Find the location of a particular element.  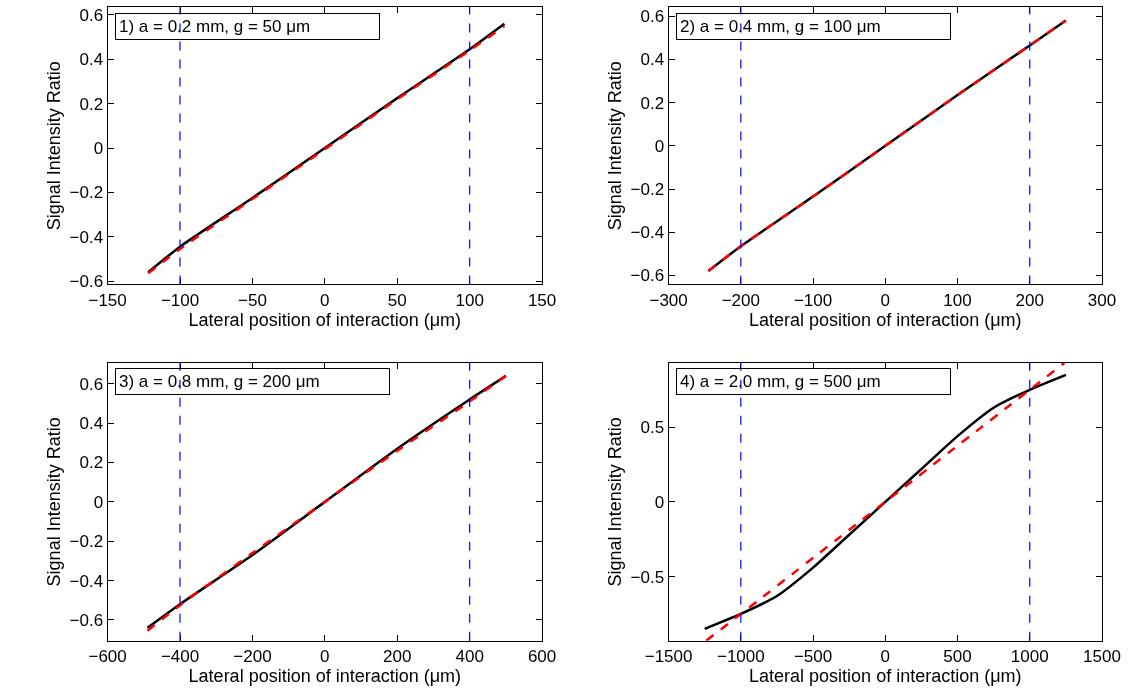

x-tick-label: −1000 is located at coordinates (740, 657).